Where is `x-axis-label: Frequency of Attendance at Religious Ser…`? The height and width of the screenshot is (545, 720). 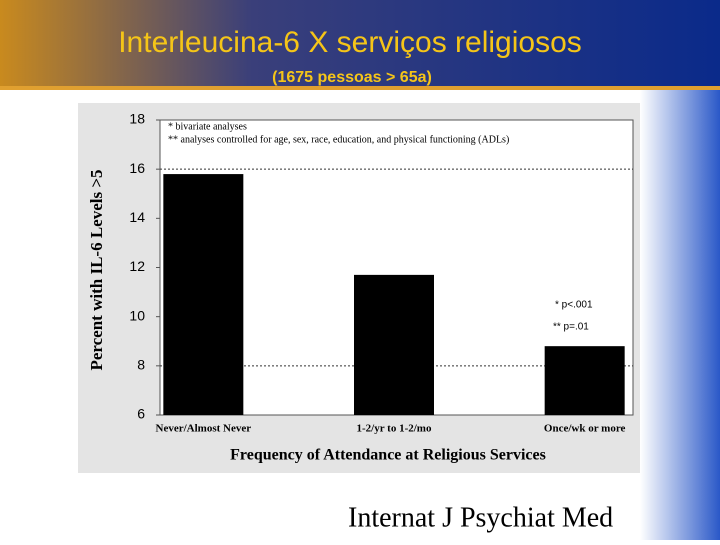
x-axis-label: Frequency of Attendance at Religious Ser… is located at coordinates (388, 455).